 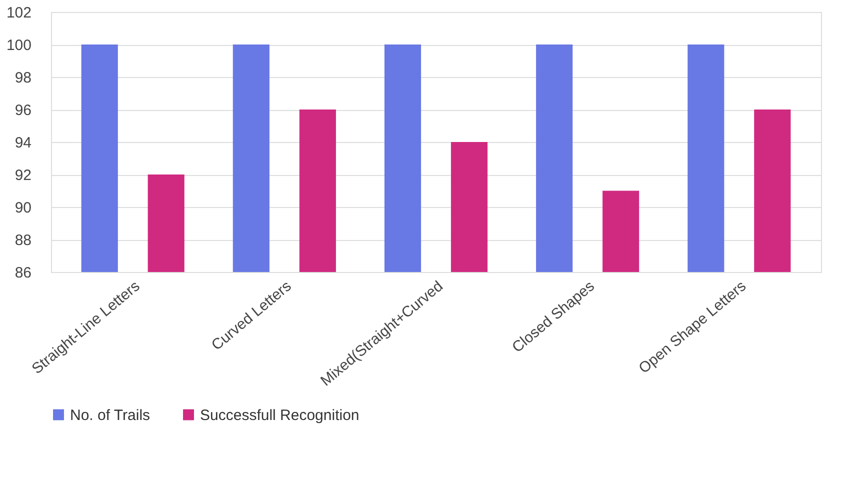 I want to click on legend-label: Successfull Recognition, so click(x=280, y=415).